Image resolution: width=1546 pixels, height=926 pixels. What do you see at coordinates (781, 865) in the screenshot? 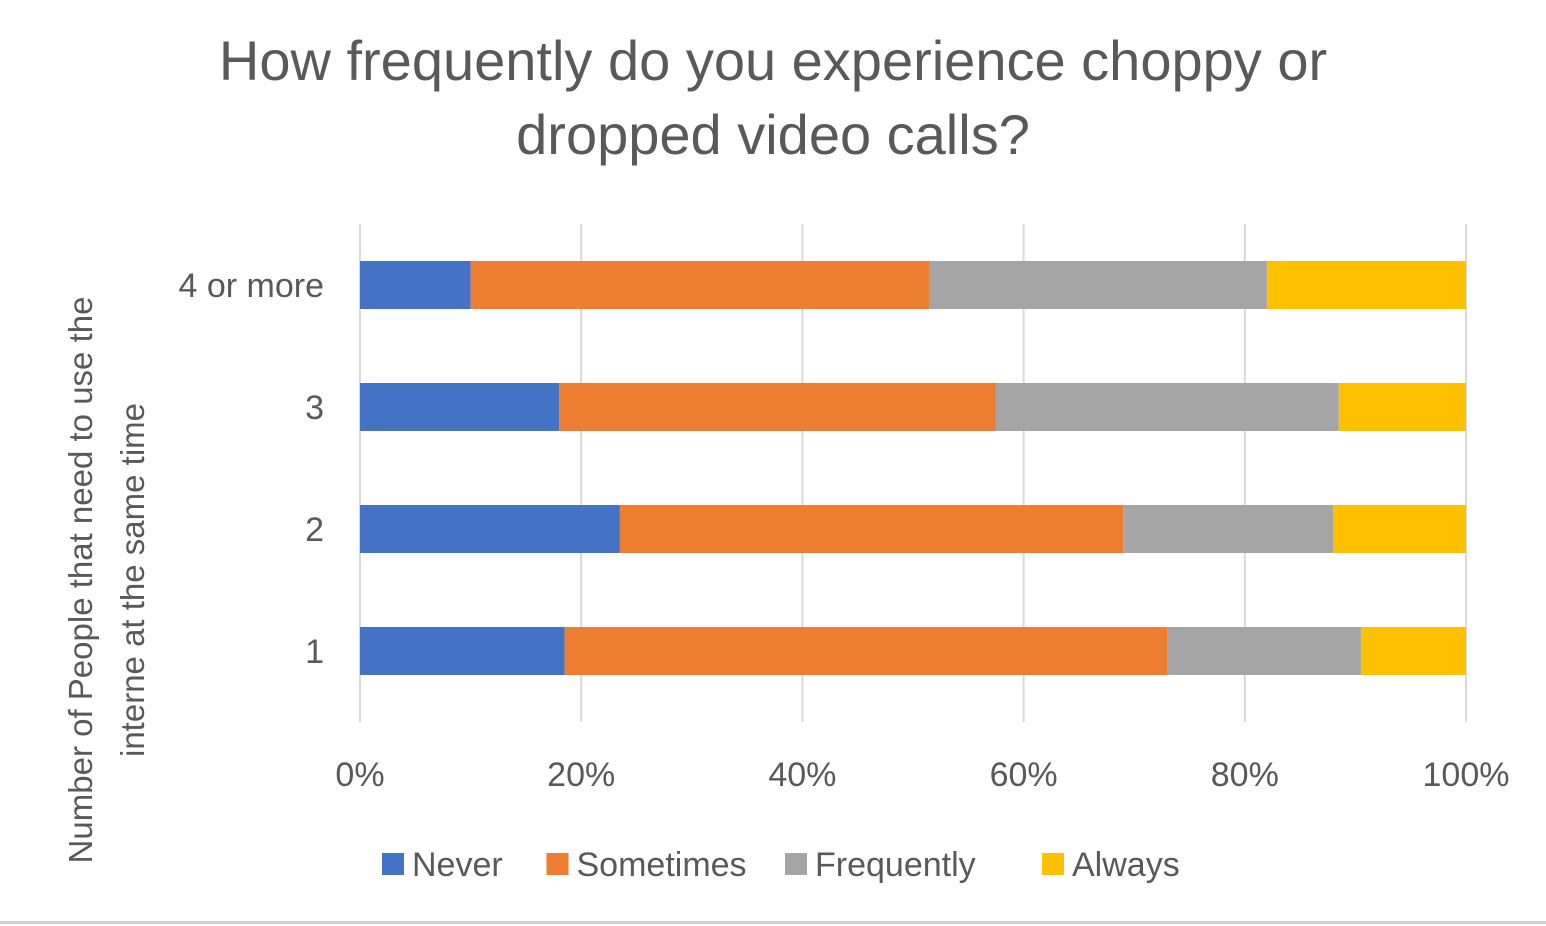
I see `legend: Never Sometimes Frequently Always` at bounding box center [781, 865].